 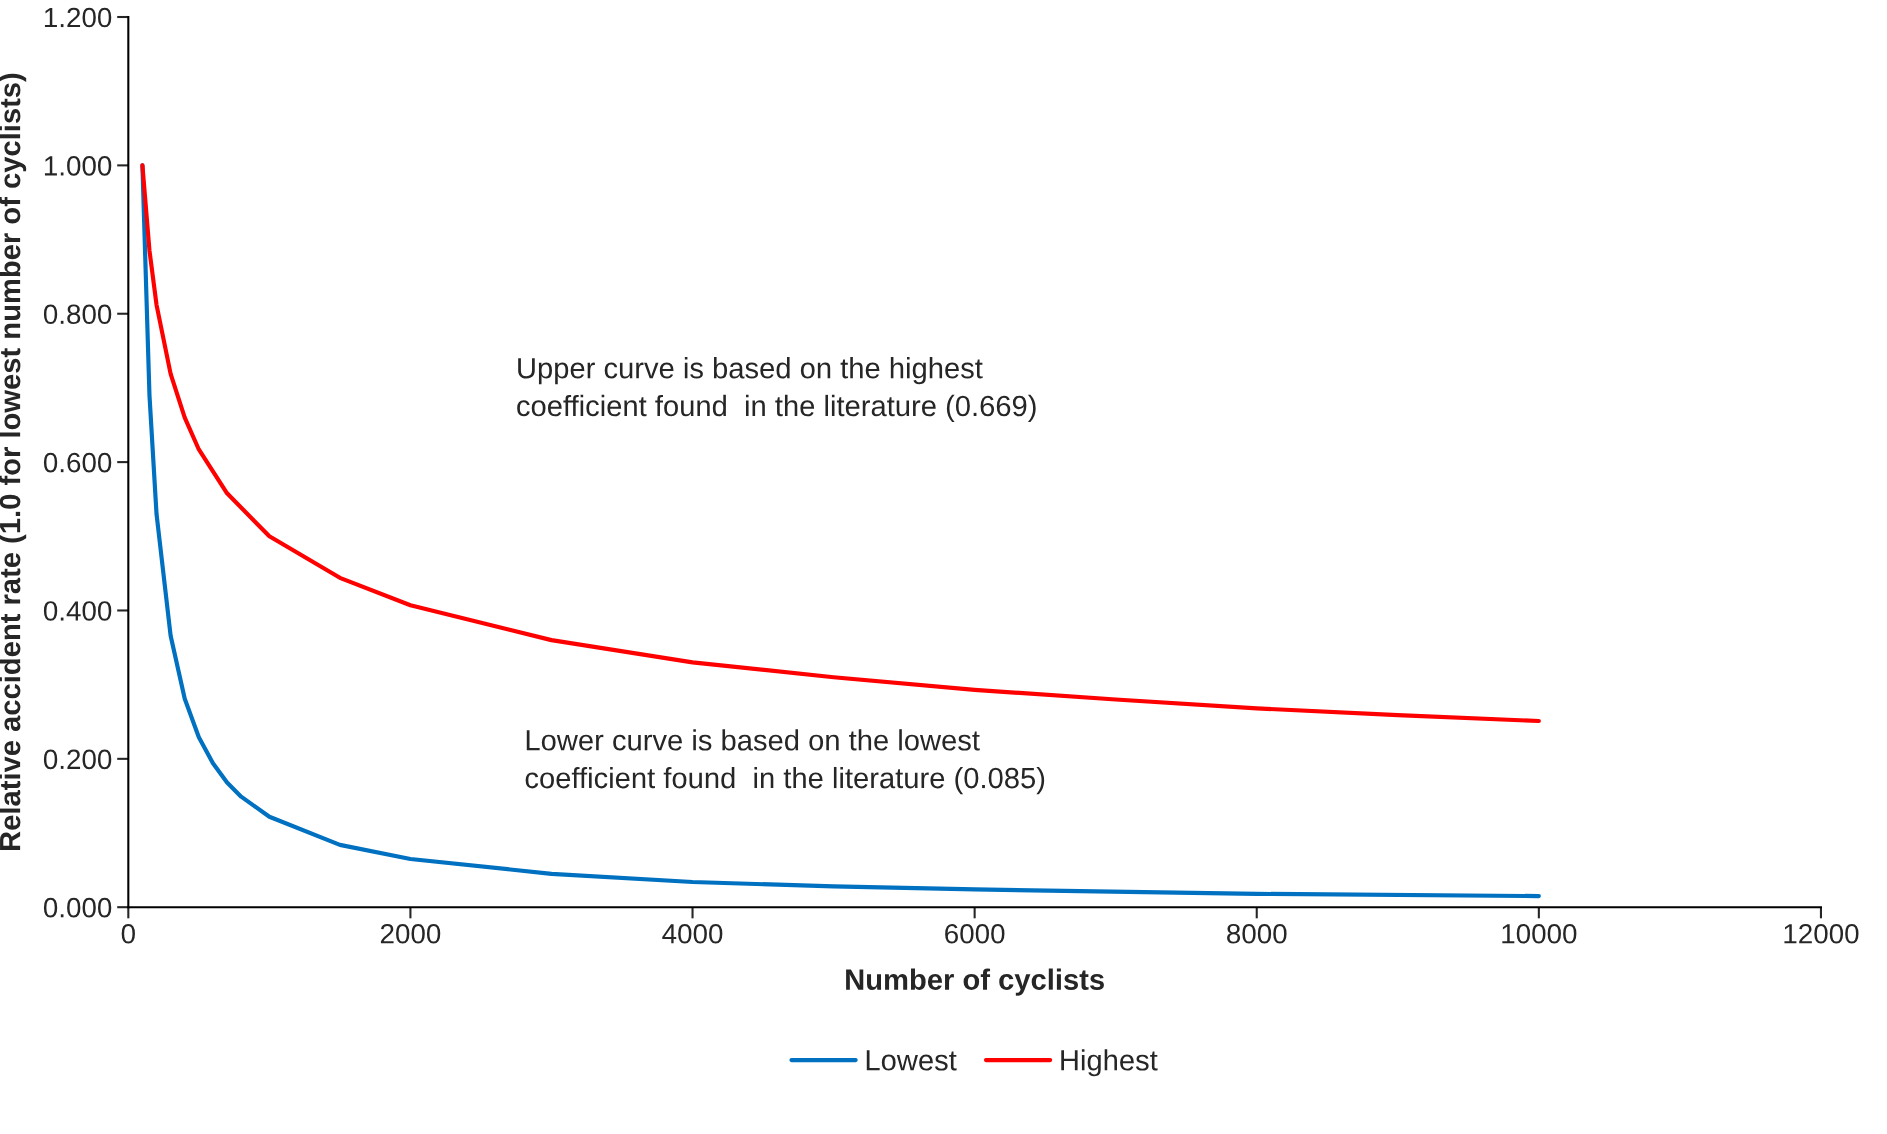 I want to click on x-tick-label: 10000, so click(x=1539, y=933).